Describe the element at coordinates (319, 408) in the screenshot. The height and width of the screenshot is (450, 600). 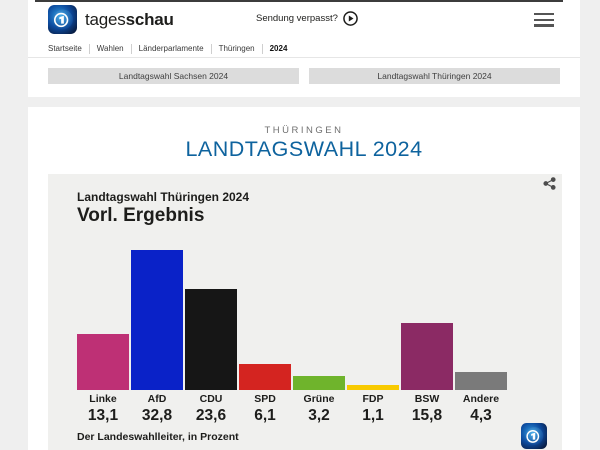
I see `label-gruene: Grüne 3,2` at that location.